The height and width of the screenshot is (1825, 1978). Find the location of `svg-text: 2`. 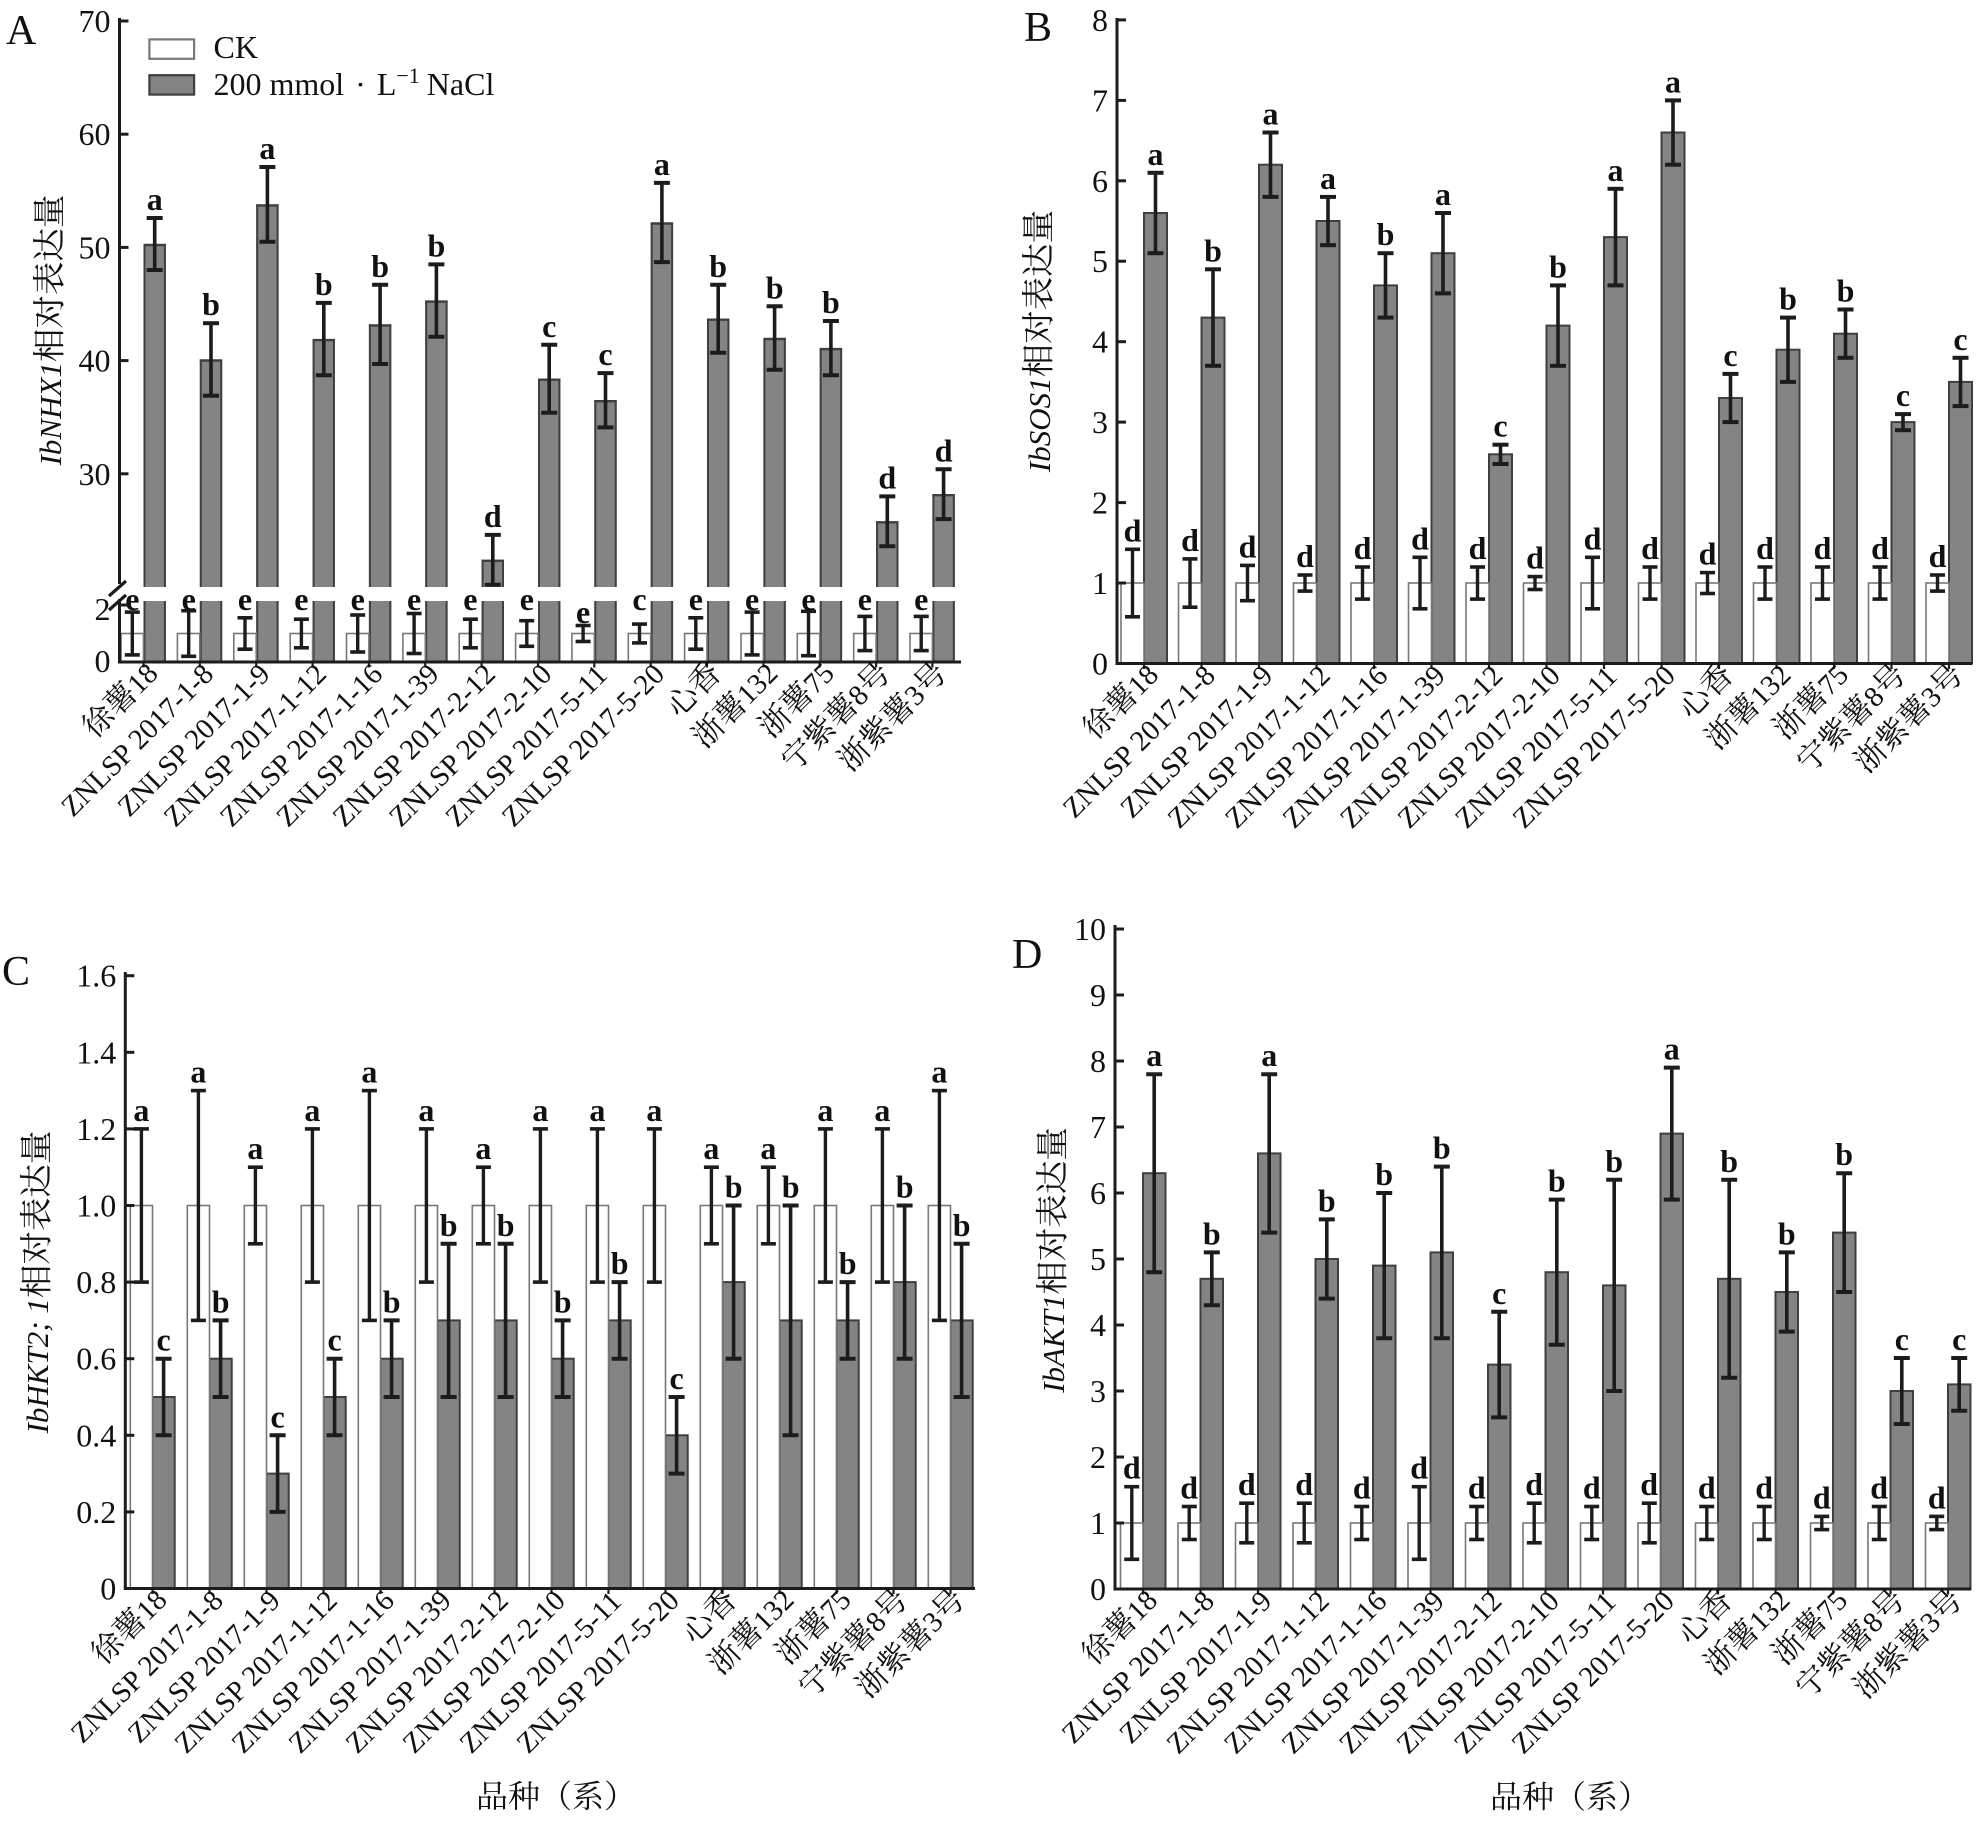

svg-text: 2 is located at coordinates (1100, 503).